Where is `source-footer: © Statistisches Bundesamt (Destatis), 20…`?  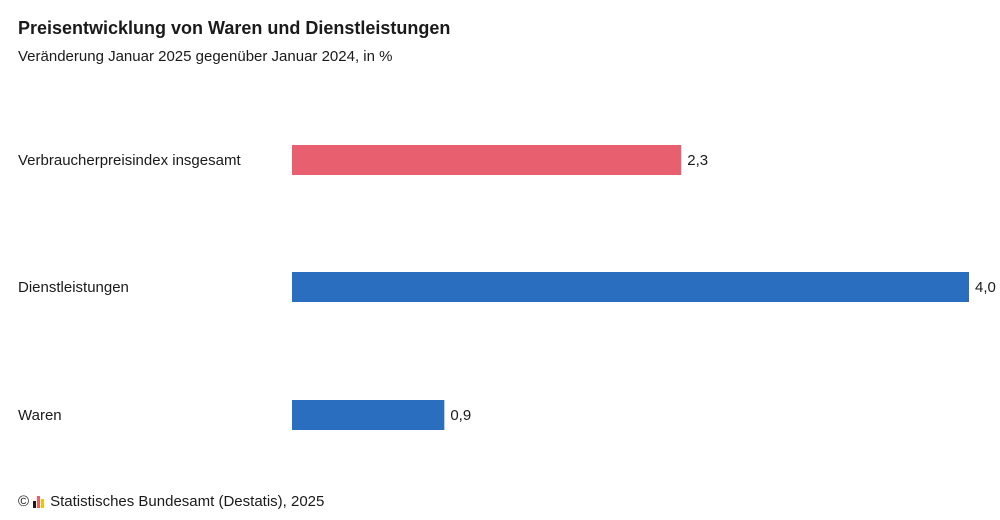 source-footer: © Statistisches Bundesamt (Destatis), 20… is located at coordinates (171, 501).